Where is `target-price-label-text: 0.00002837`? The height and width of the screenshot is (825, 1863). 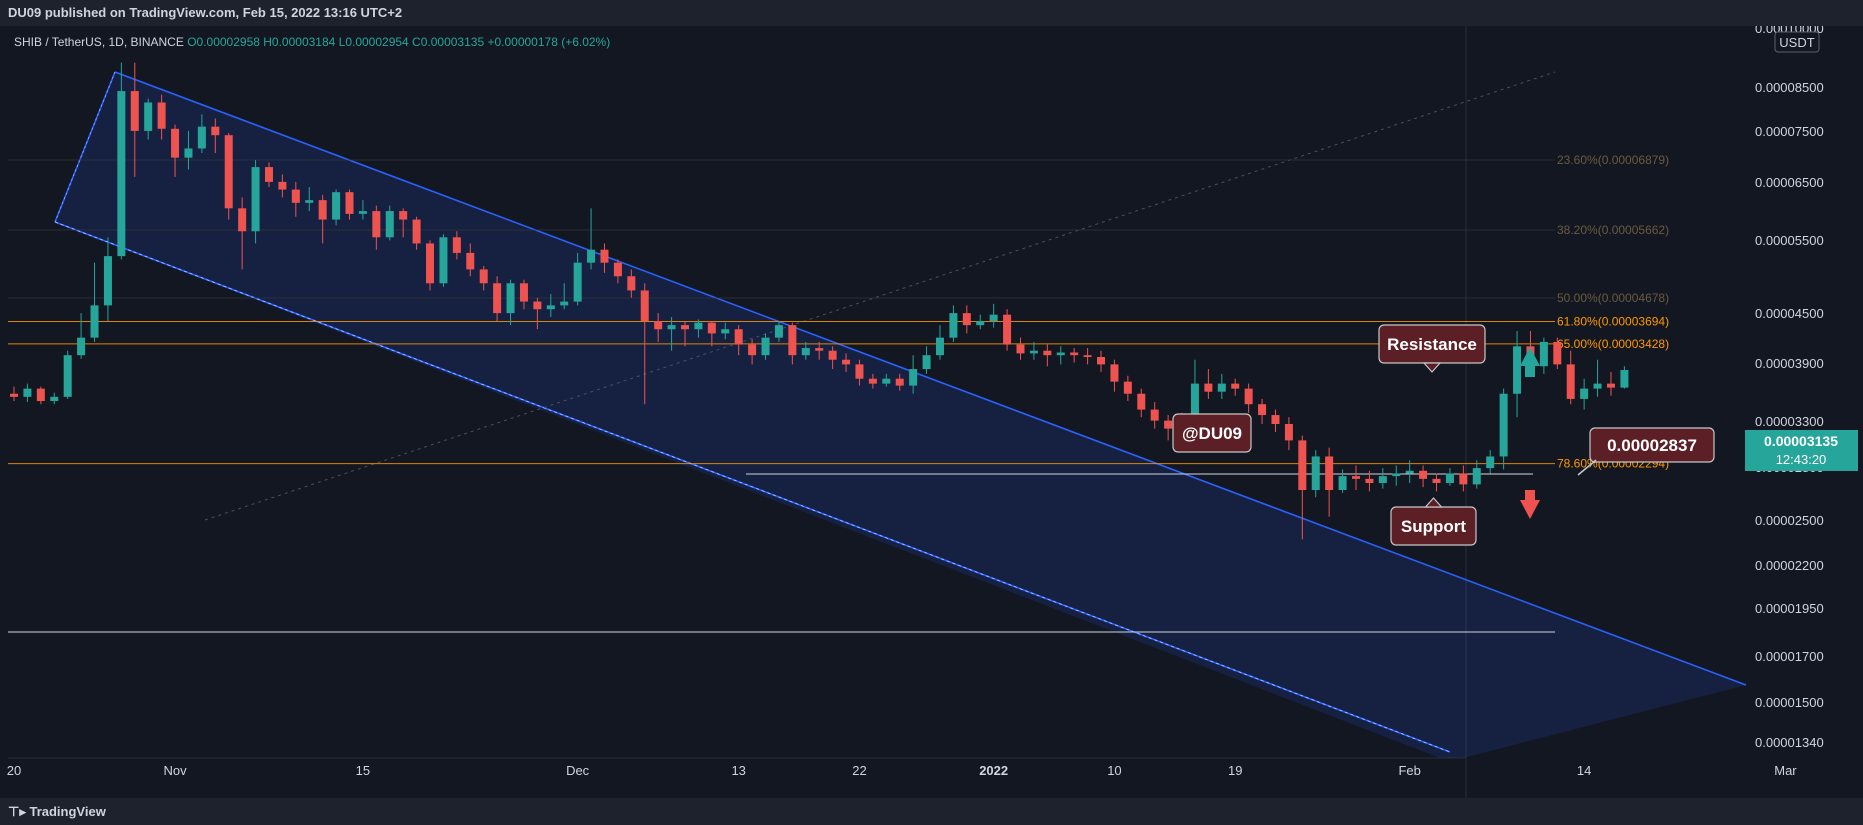
target-price-label-text: 0.00002837 is located at coordinates (1652, 445).